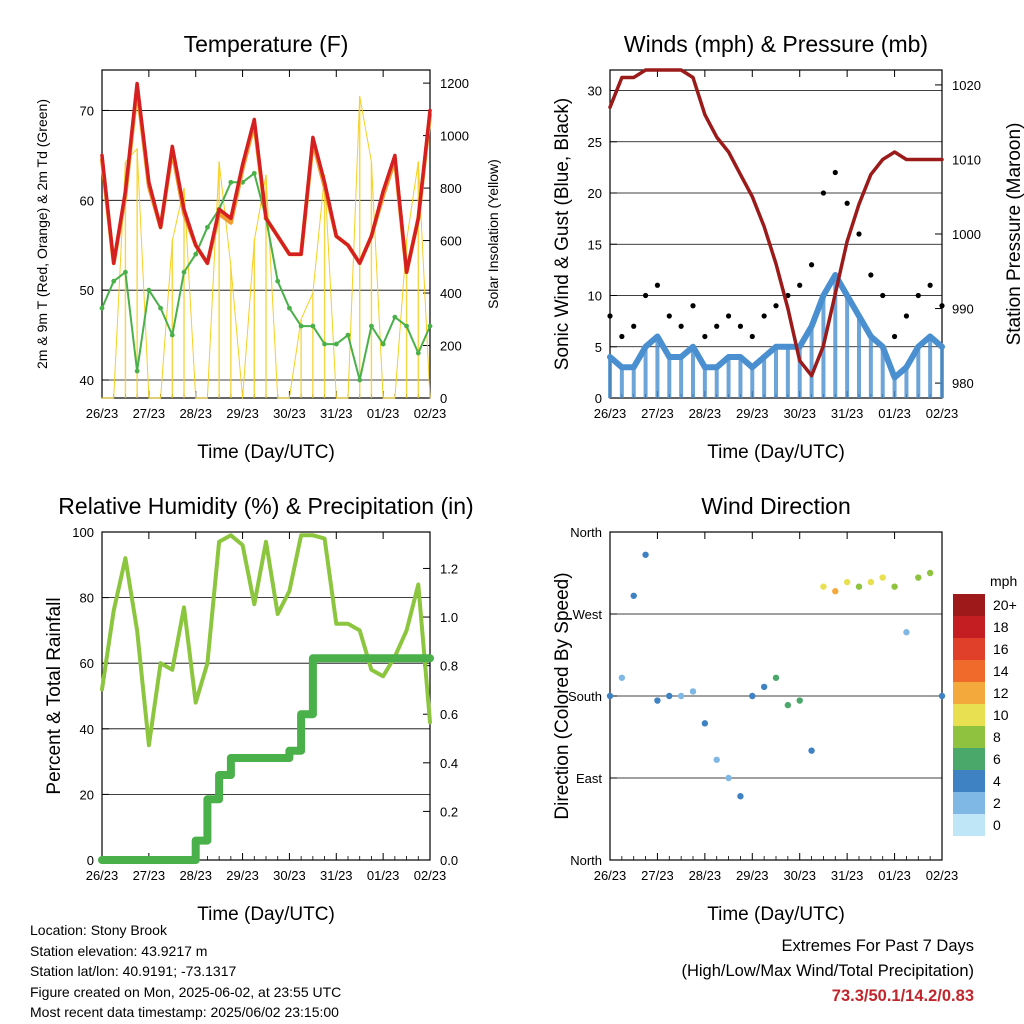  What do you see at coordinates (1001, 671) in the screenshot?
I see `colorbar-label: 14` at bounding box center [1001, 671].